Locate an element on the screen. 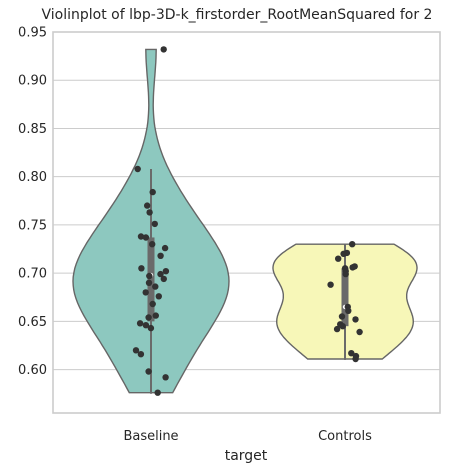  y-tick-label: 0.75 is located at coordinates (32, 225).